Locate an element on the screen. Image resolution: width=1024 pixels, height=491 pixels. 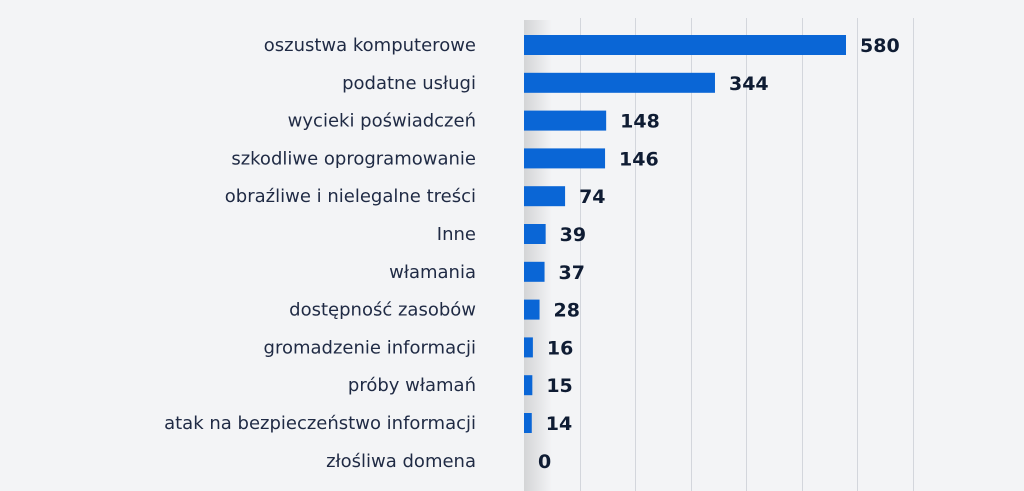
value-label: 15 is located at coordinates (559, 386).